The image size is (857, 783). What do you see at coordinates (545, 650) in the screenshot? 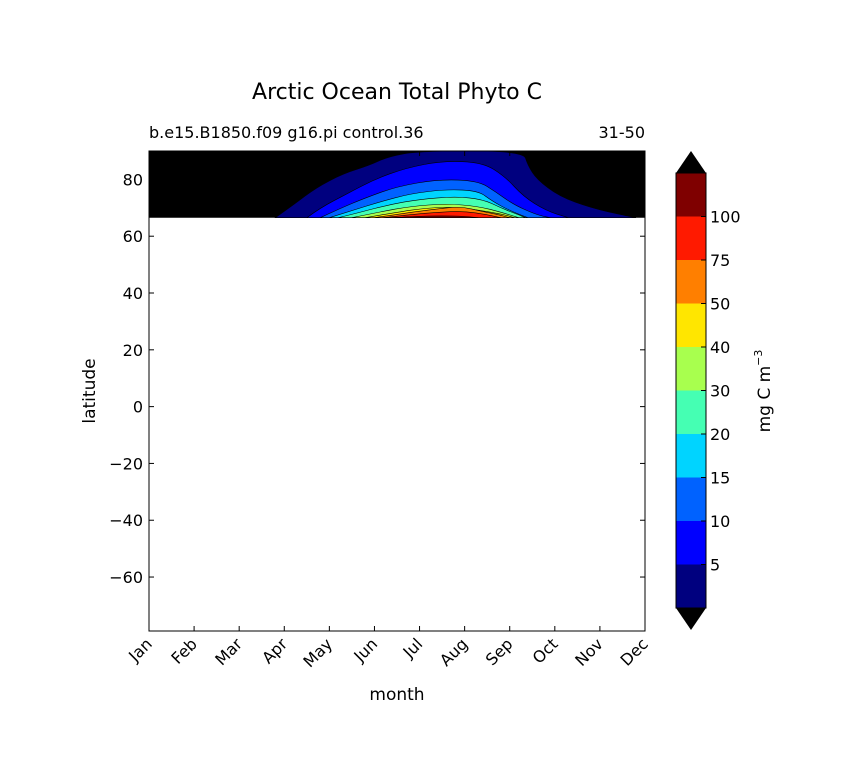
I see `x-tick-label: Oct` at bounding box center [545, 650].